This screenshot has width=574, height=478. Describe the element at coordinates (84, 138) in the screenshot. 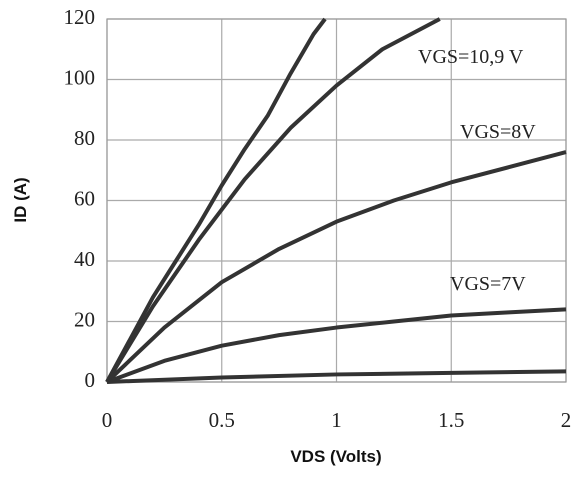

I see `y-tick-label: 80` at that location.